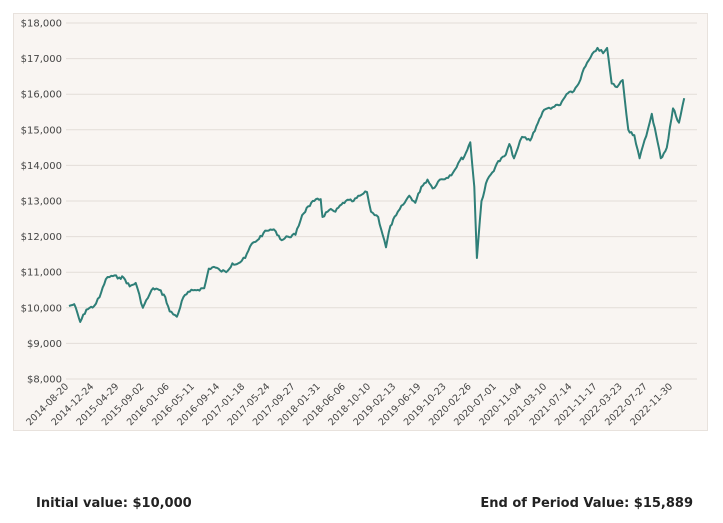  I want to click on y-tick-label: $15,000, so click(41, 130).